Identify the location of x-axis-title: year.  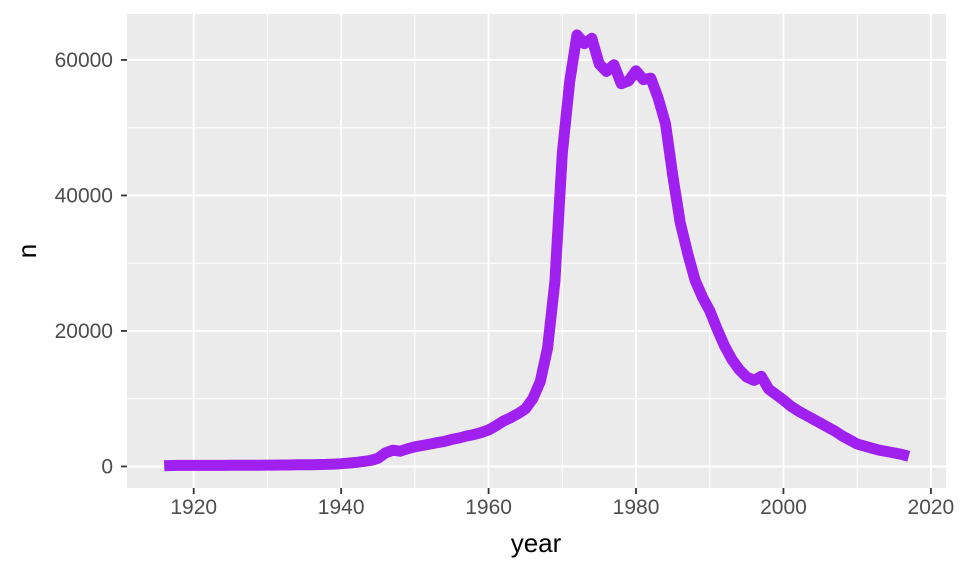
(536, 543).